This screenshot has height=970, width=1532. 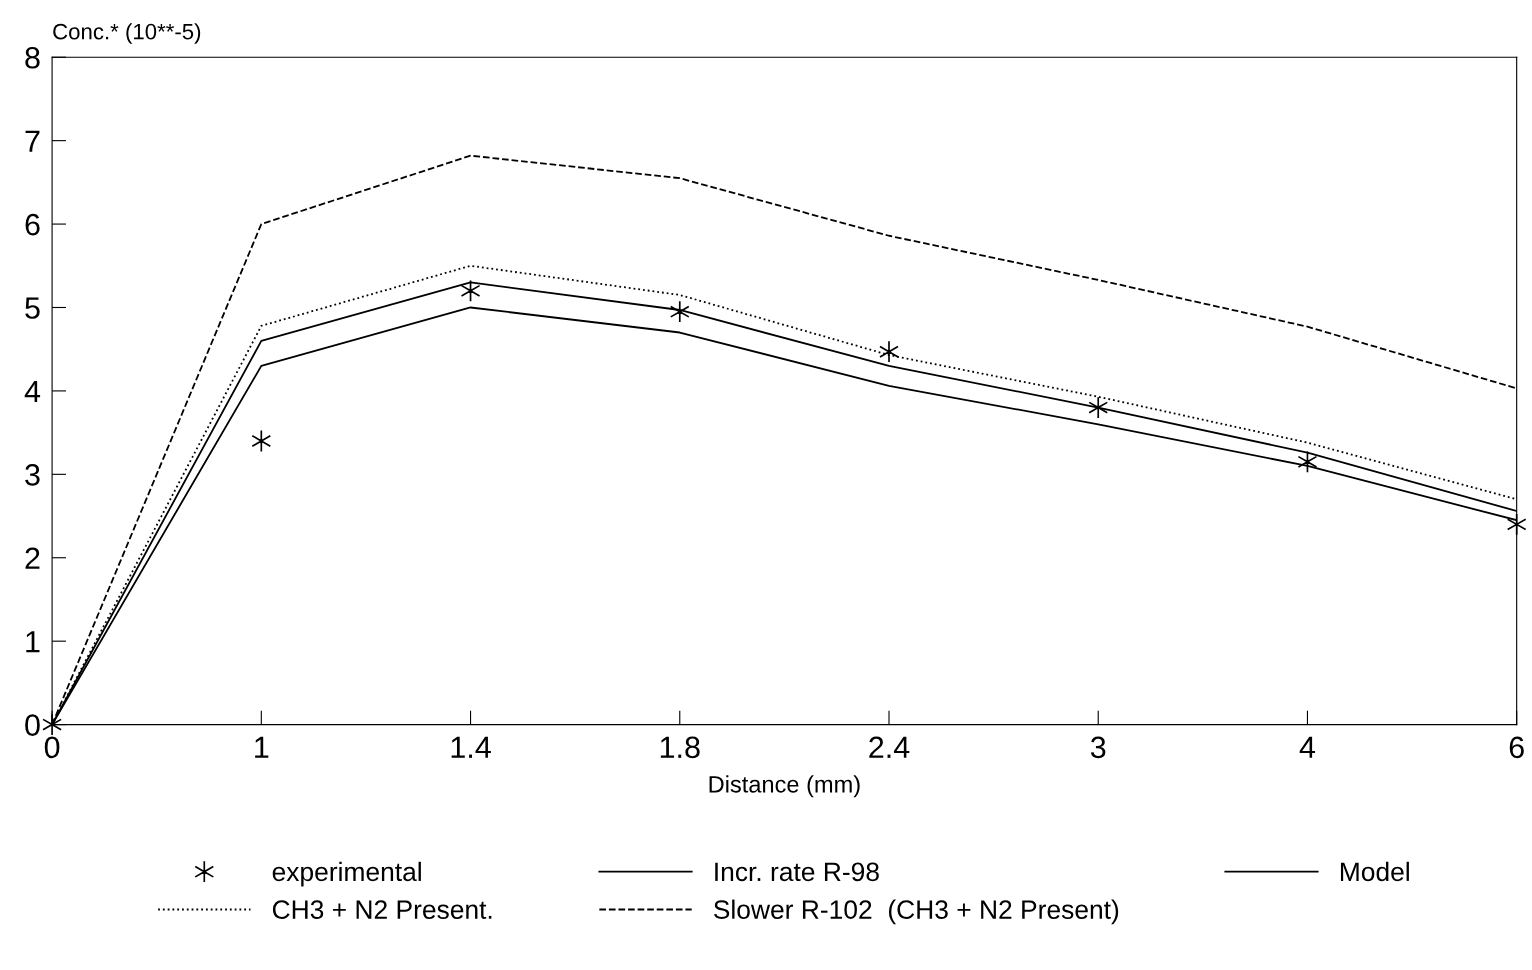 I want to click on legend-label: Incr. rate R-98, so click(x=797, y=872).